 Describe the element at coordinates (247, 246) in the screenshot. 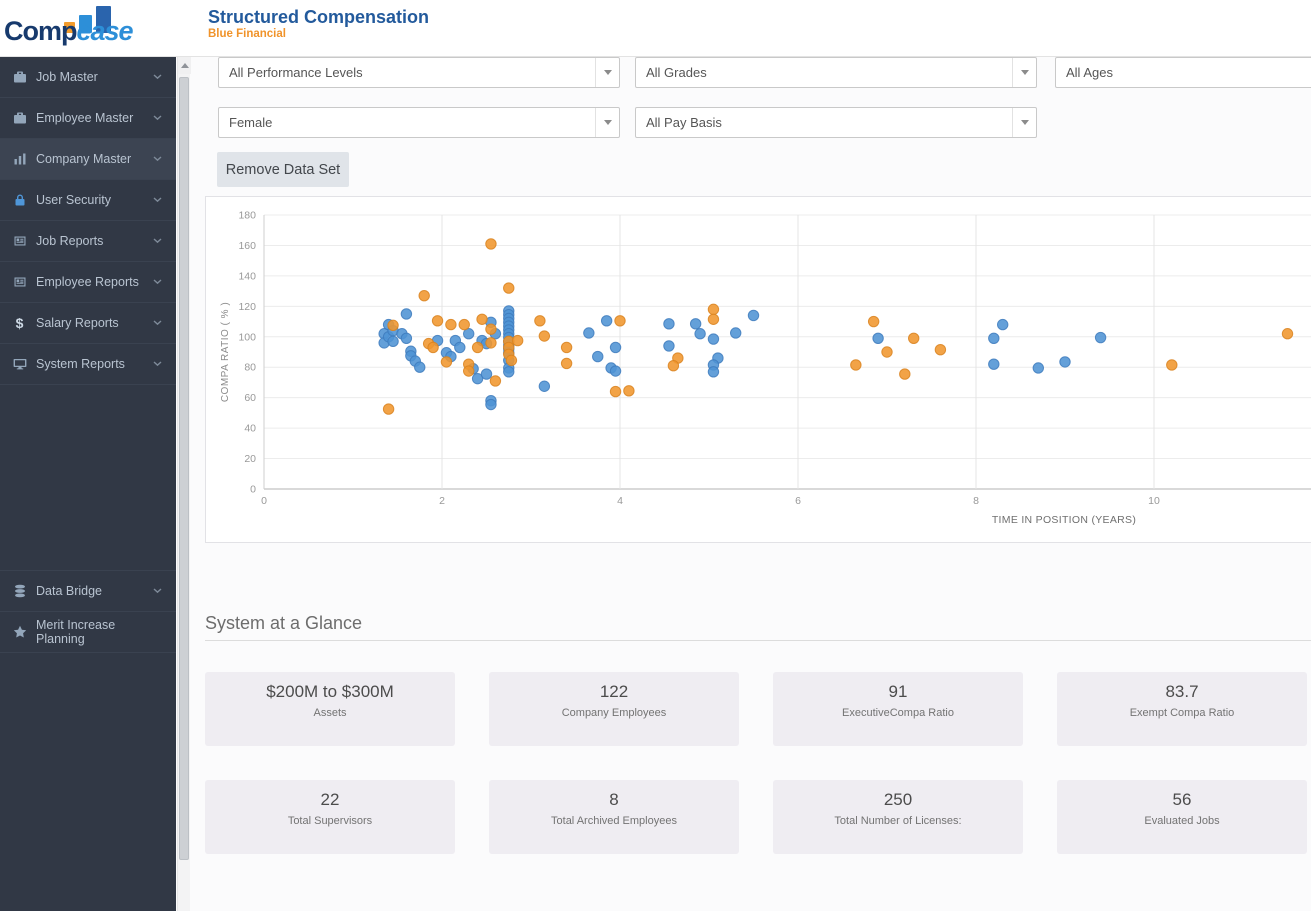

I see `svg-text: 160` at that location.